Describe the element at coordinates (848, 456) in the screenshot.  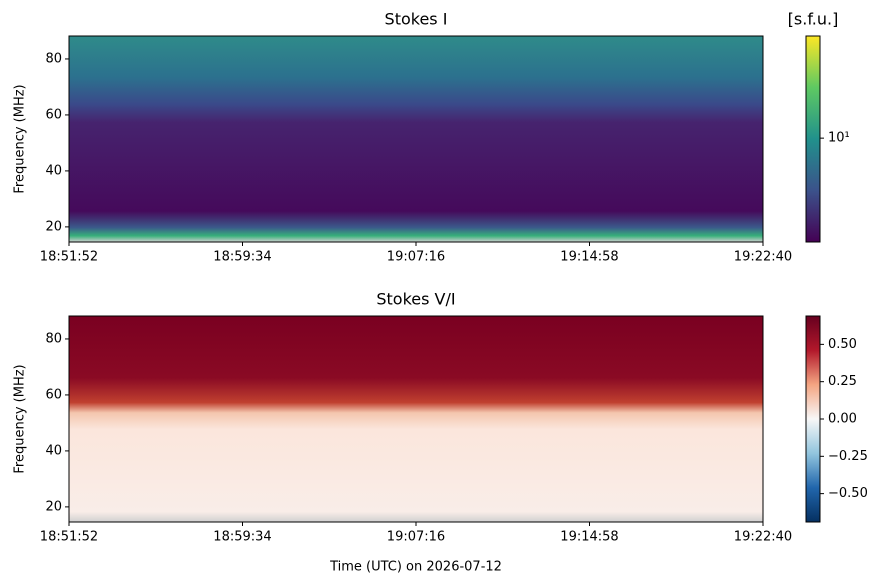
I see `colorbar-tick-label: −0.25` at that location.